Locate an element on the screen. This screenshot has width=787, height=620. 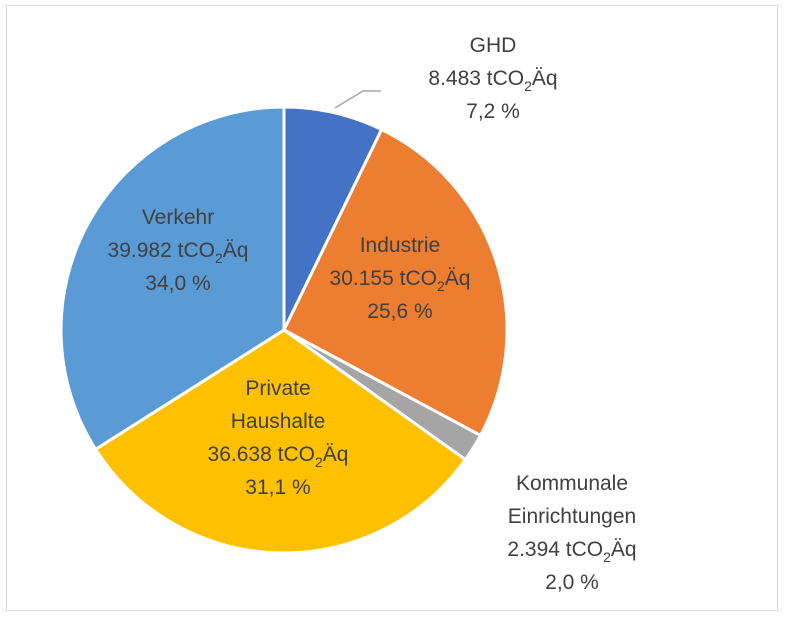
pie-label-private-haushalte: Private Haushalte 36.638 tCO2Äq 31,1 % is located at coordinates (278, 438).